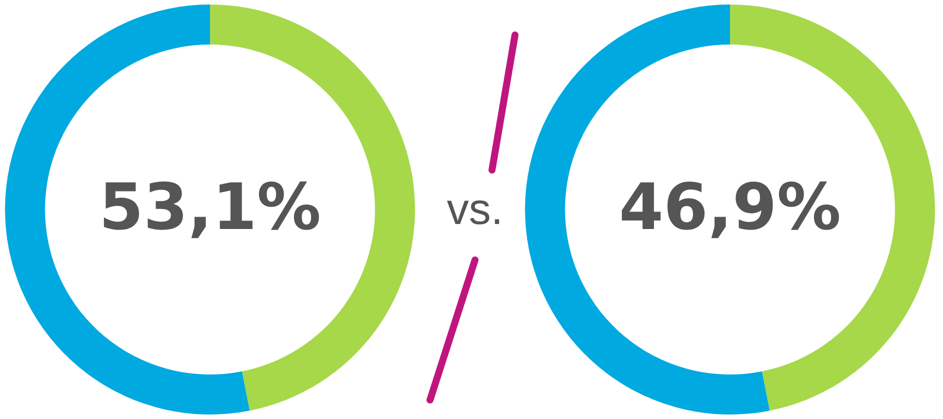 This screenshot has width=943, height=419. What do you see at coordinates (730, 208) in the screenshot?
I see `data-label: 46,9%` at bounding box center [730, 208].